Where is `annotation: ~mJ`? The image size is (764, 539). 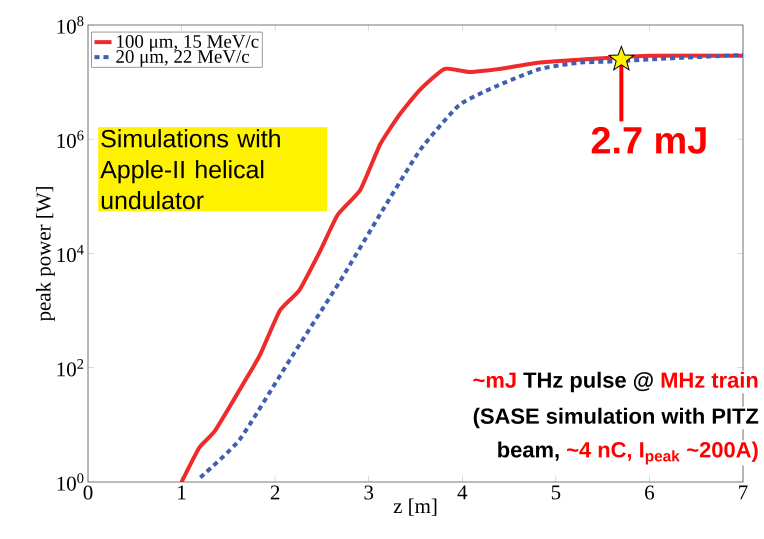
annotation: ~mJ is located at coordinates (494, 380).